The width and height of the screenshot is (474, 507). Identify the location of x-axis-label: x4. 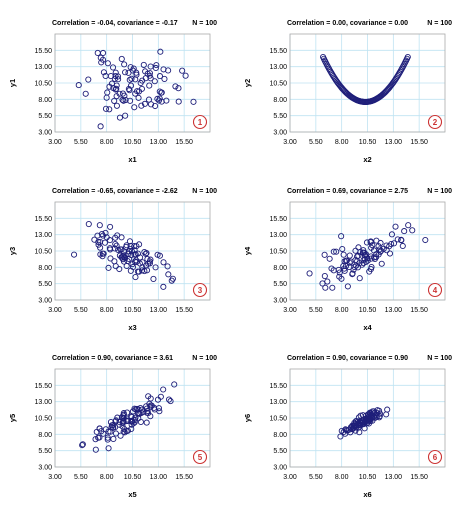
(367, 327).